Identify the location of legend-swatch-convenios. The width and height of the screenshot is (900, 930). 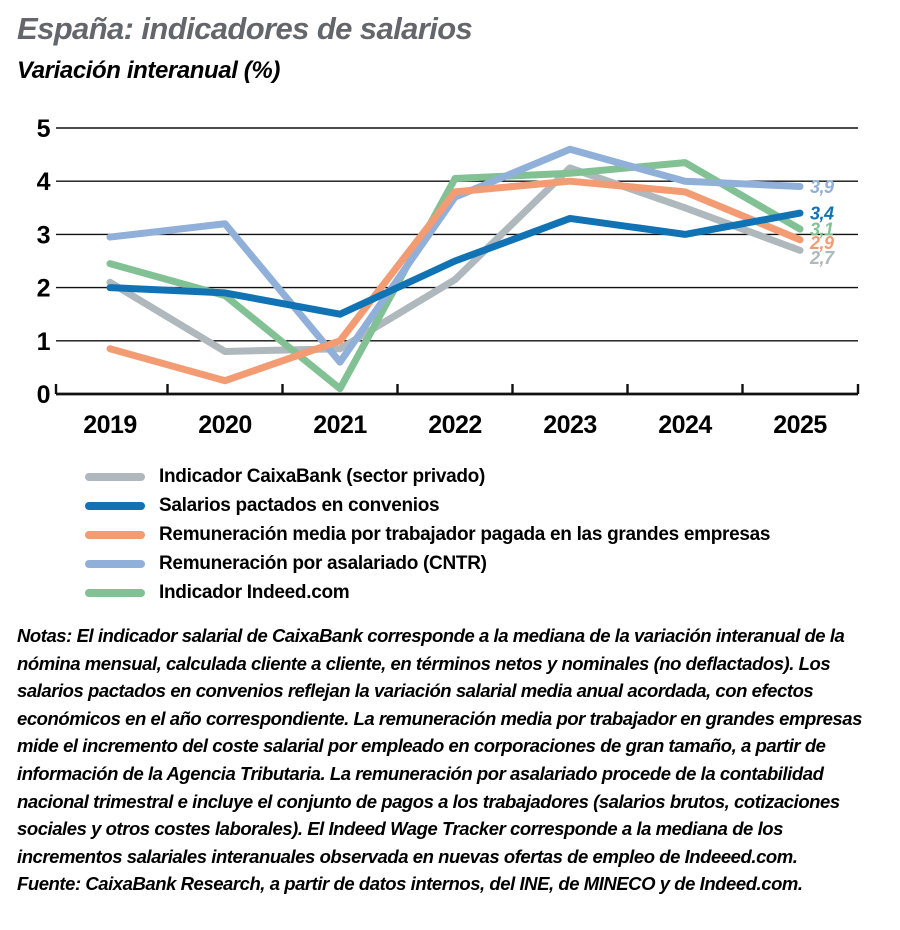
(115, 505).